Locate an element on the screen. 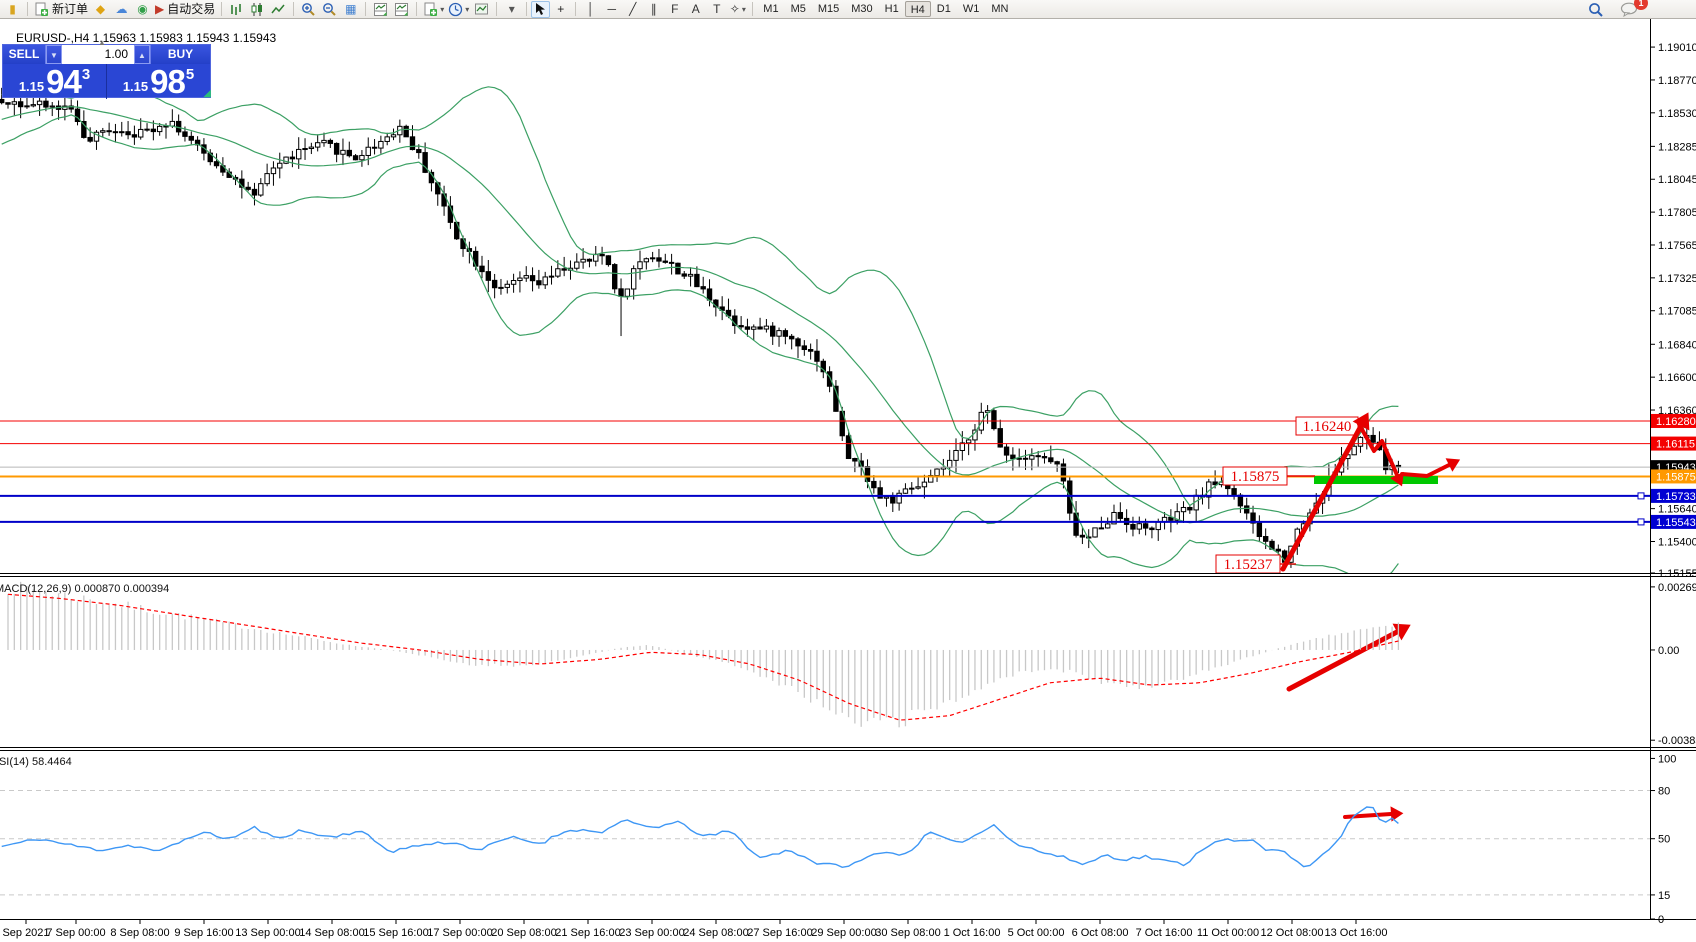  bar-chart-icon is located at coordinates (236, 9).